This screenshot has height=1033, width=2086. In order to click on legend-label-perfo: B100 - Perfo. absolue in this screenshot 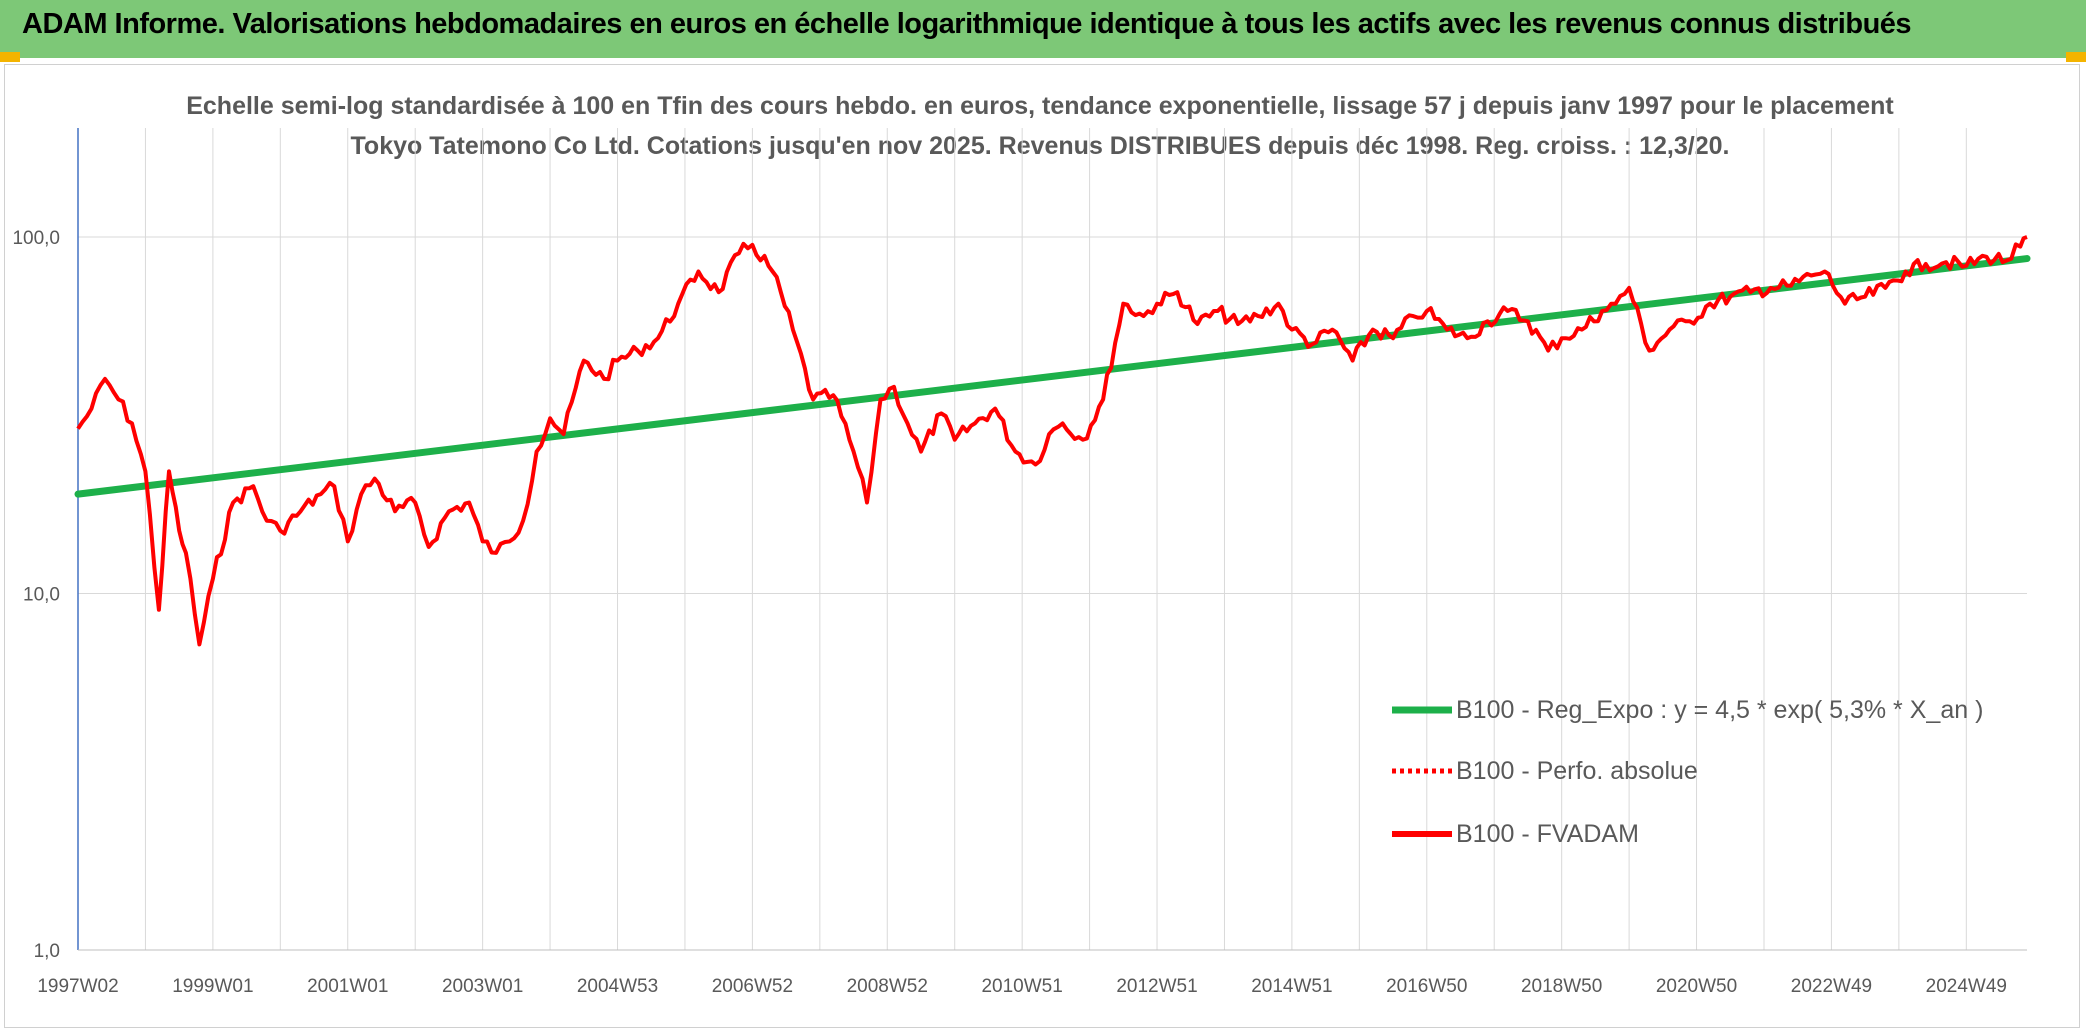, I will do `click(1577, 771)`.